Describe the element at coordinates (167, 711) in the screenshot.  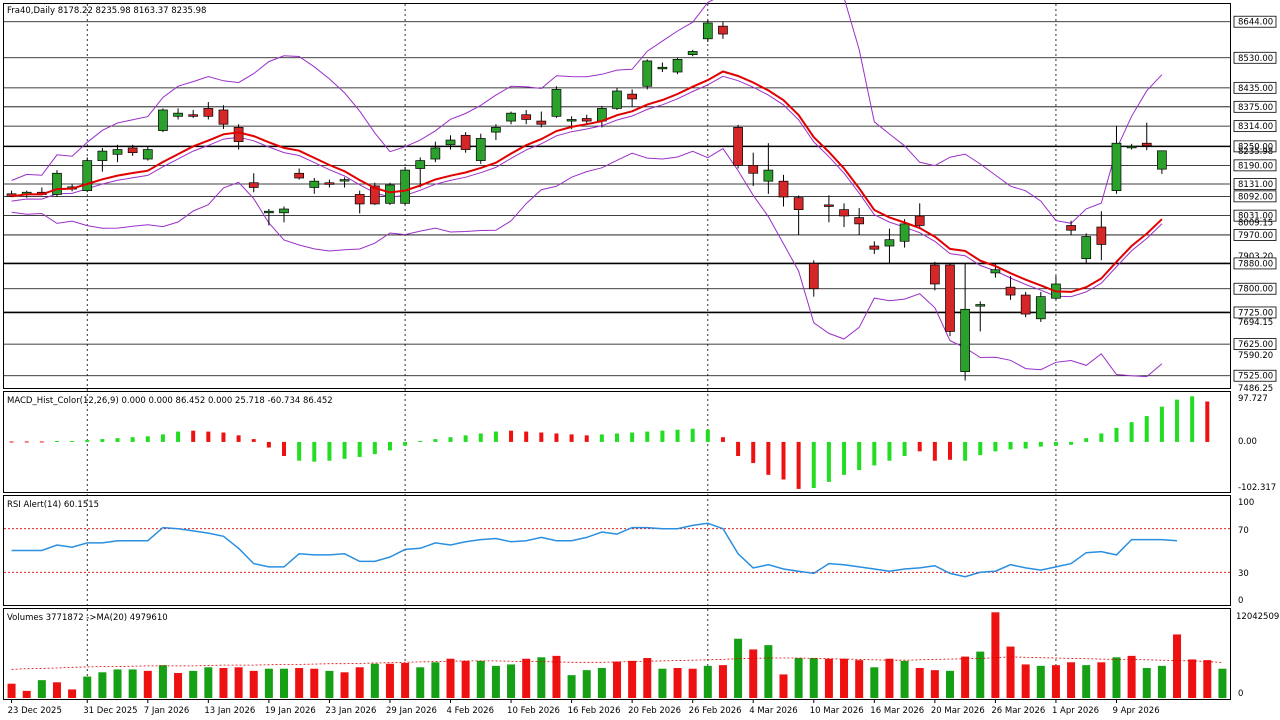
I see `time-axis-label: 7 Jan 2026` at that location.